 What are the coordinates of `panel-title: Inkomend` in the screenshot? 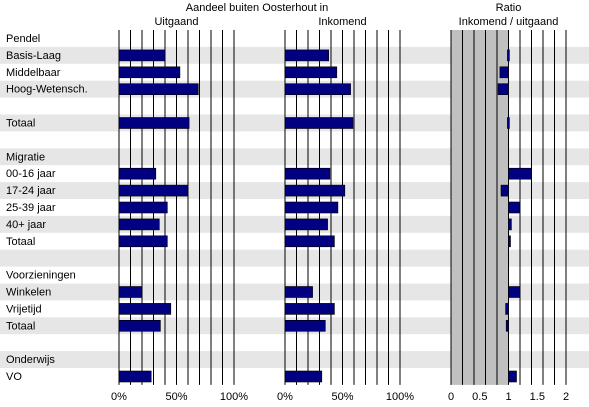 It's located at (342, 22).